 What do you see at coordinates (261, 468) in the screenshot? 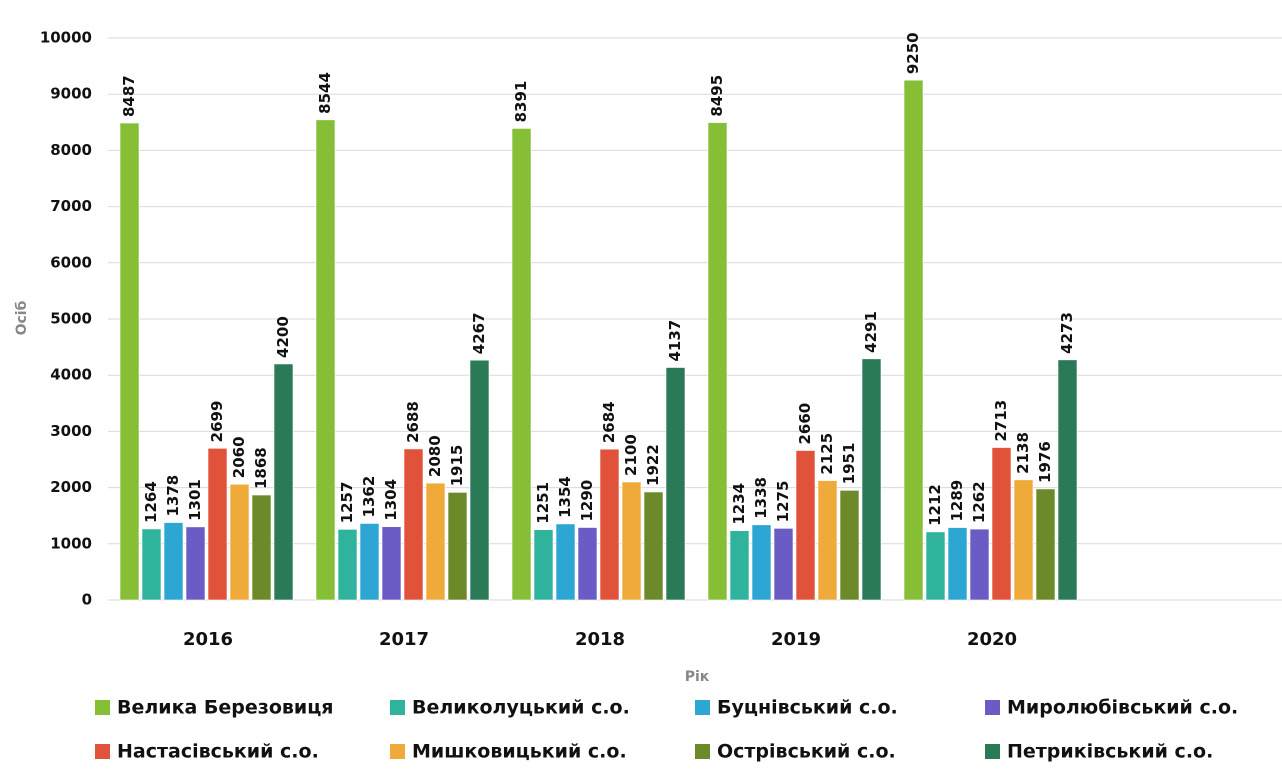
I see `value-label: 1868` at bounding box center [261, 468].